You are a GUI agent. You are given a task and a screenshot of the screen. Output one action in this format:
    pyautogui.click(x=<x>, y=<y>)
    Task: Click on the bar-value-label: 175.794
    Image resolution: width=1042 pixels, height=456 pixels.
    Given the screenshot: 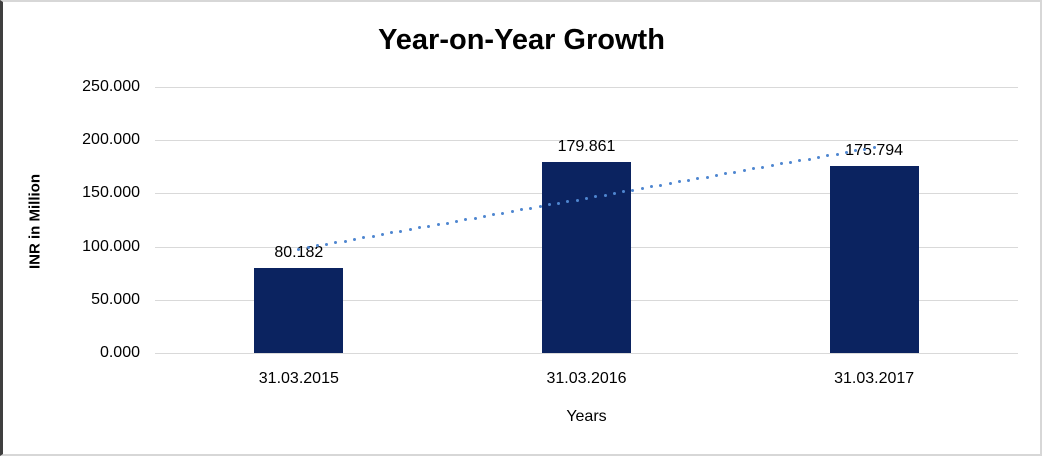 What is the action you would take?
    pyautogui.click(x=874, y=150)
    